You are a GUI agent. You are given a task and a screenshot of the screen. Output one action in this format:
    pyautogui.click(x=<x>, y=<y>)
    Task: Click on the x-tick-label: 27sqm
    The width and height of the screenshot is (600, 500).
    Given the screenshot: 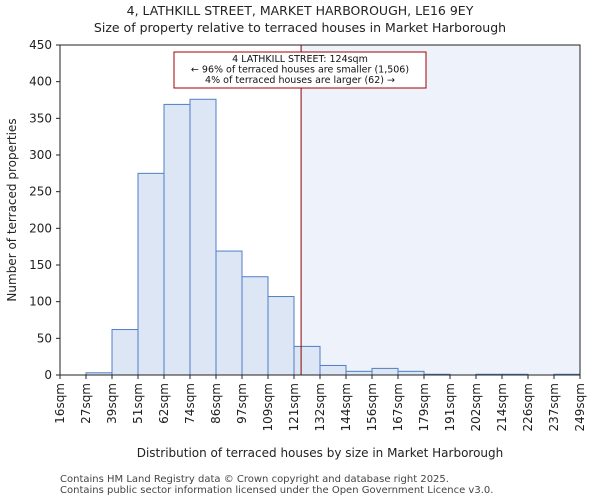 What is the action you would take?
    pyautogui.click(x=86, y=403)
    